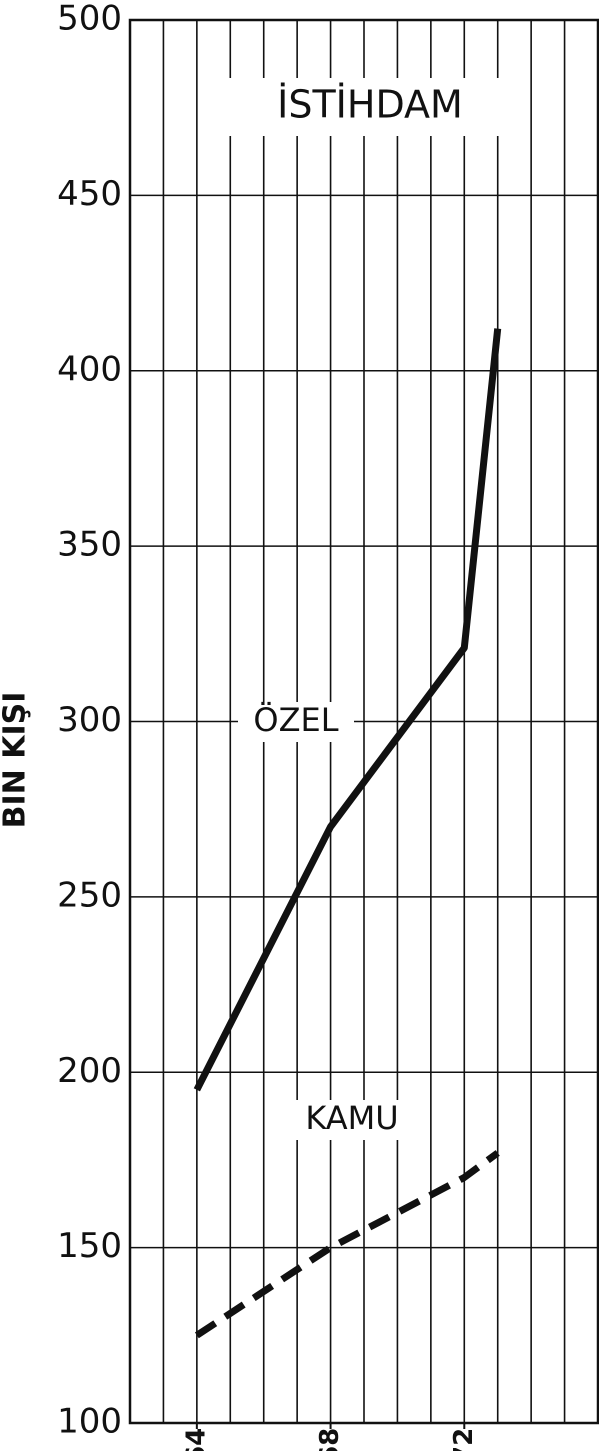 This screenshot has height=1451, width=599. I want to click on y-tick-label: 450, so click(89, 194).